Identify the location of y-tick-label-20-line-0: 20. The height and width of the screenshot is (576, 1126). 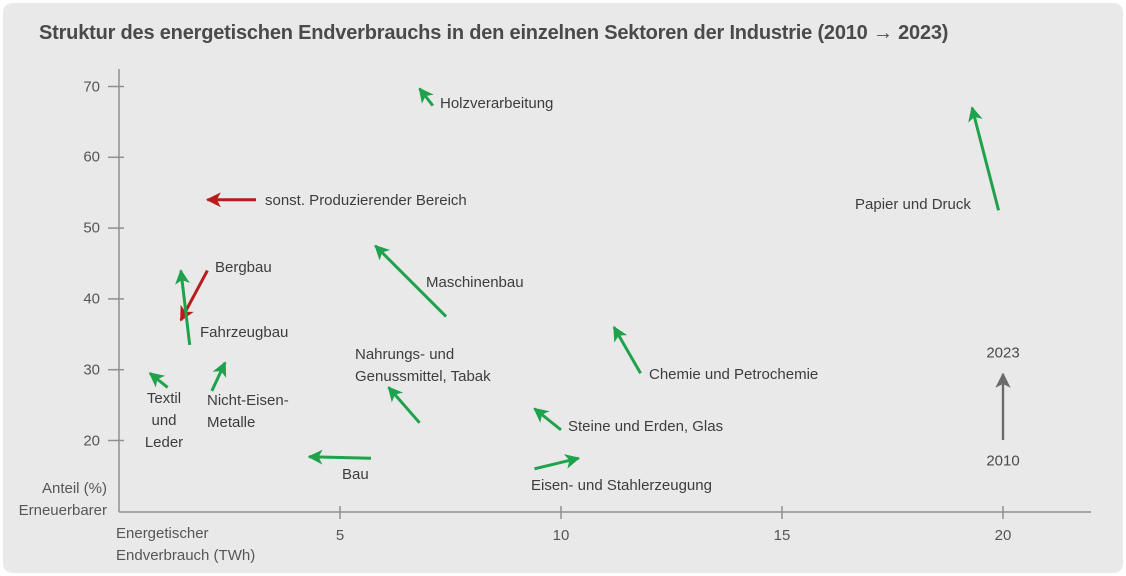
(91, 440).